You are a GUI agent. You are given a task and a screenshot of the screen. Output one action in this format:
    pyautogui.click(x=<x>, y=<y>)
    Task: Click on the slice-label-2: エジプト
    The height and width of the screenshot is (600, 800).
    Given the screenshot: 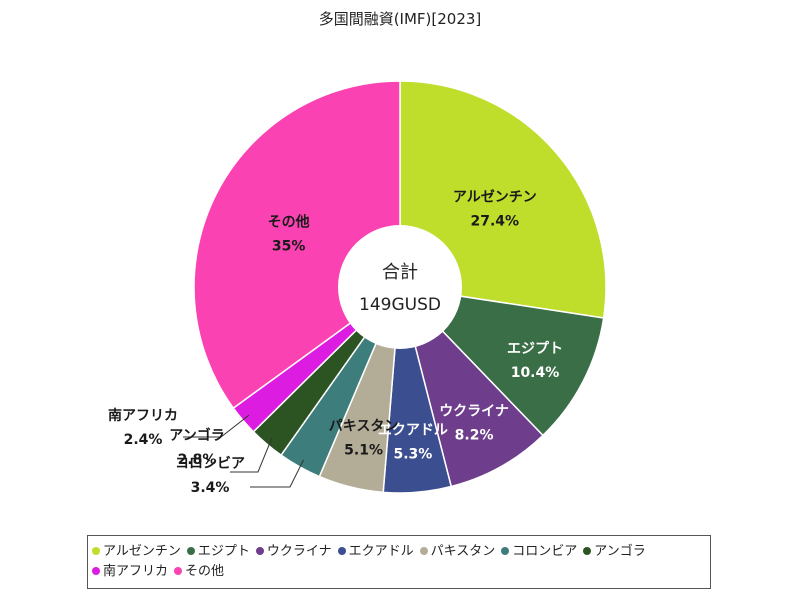 What is the action you would take?
    pyautogui.click(x=535, y=349)
    